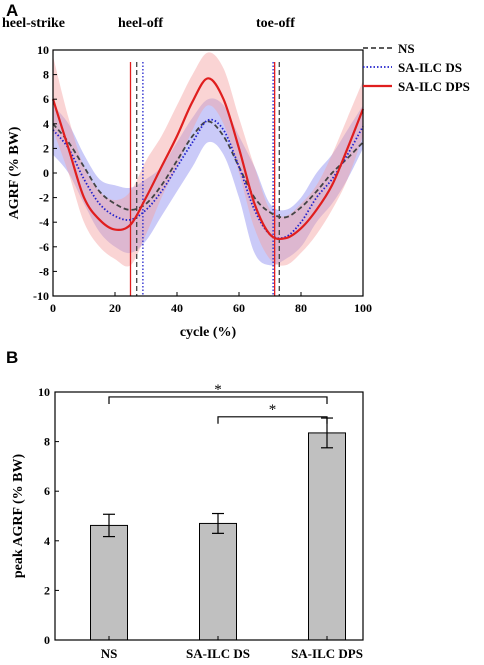 The image size is (484, 665). I want to click on b-y-tick-label-5: 10, so click(44, 392).